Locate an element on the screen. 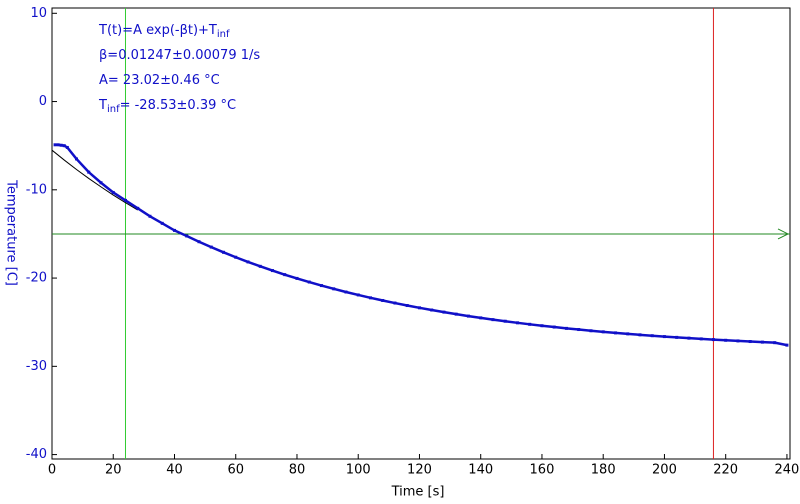  x-tick-label: 240 is located at coordinates (787, 470).